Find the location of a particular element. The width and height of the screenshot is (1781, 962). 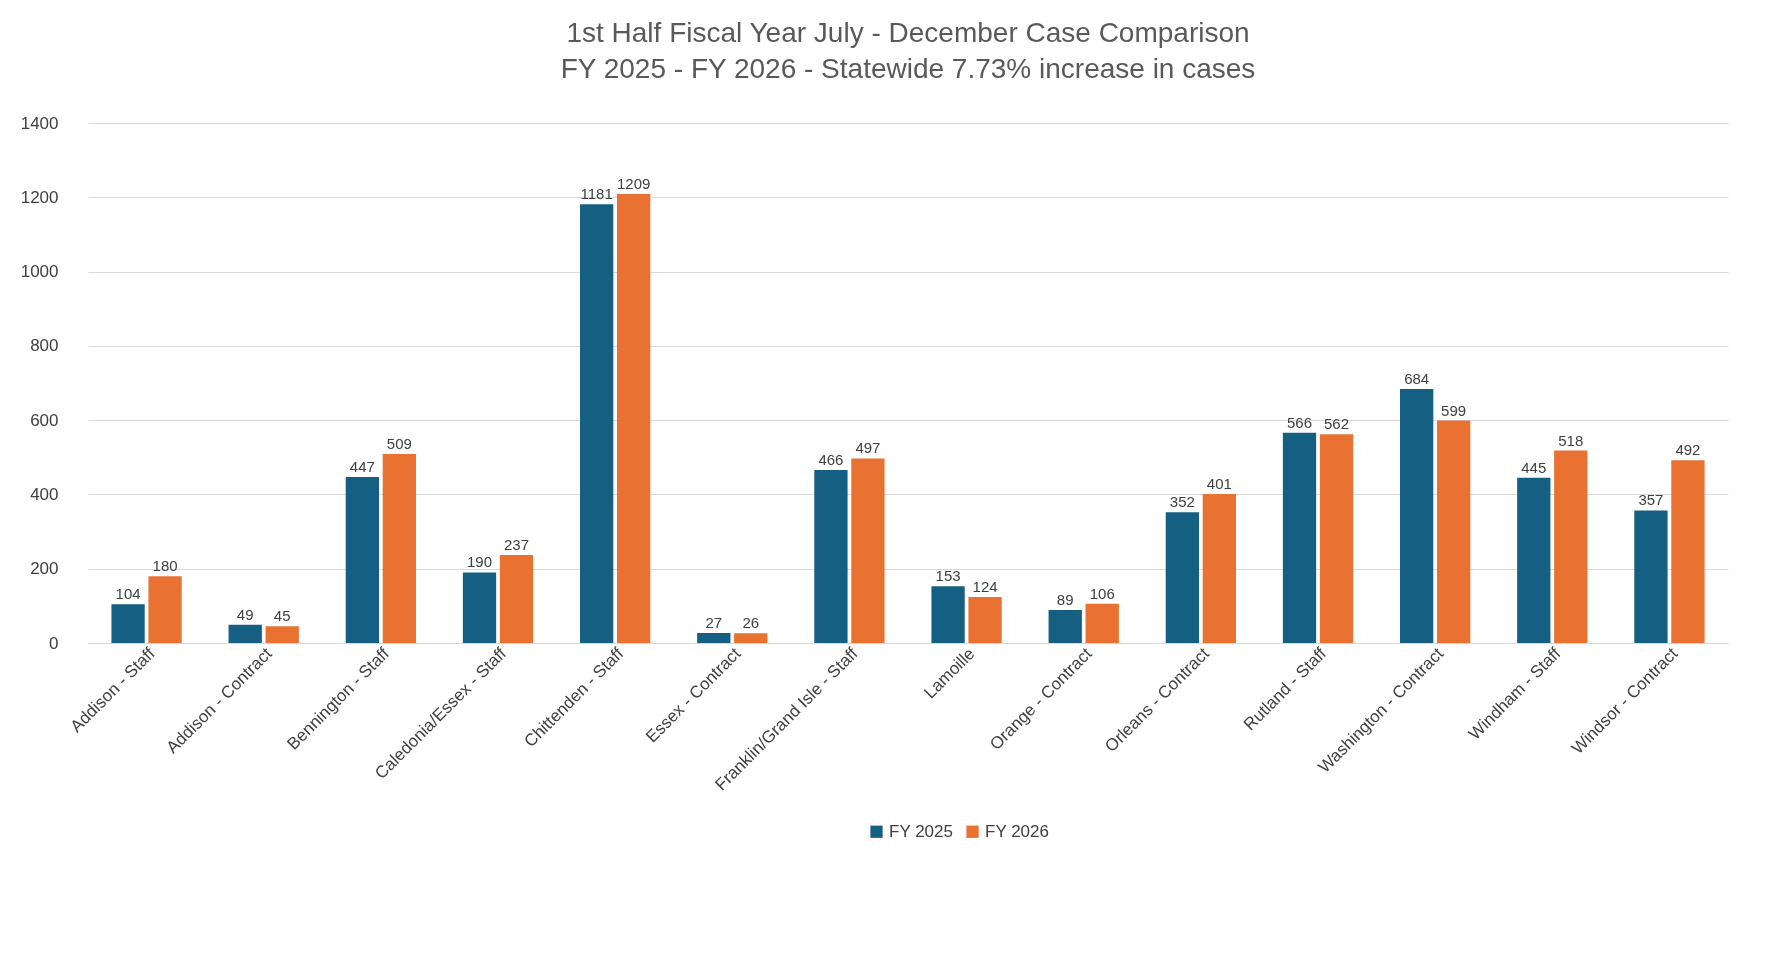

y-tick-label: 1400 is located at coordinates (39, 123).